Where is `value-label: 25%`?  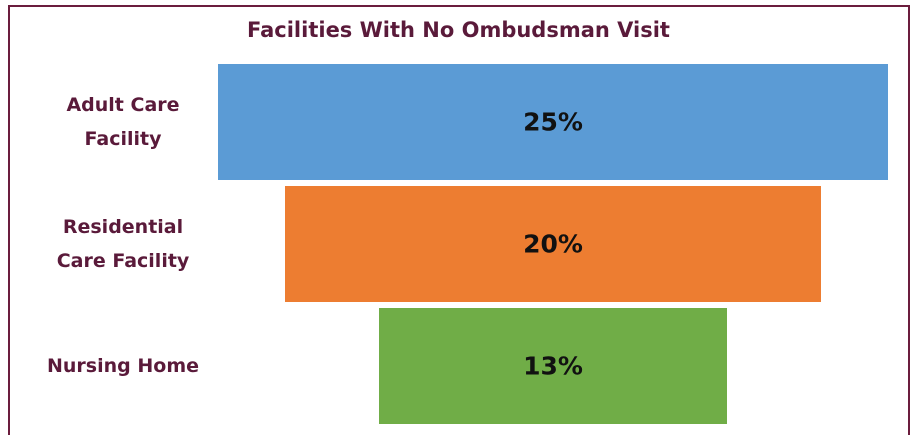
value-label: 25% is located at coordinates (553, 122).